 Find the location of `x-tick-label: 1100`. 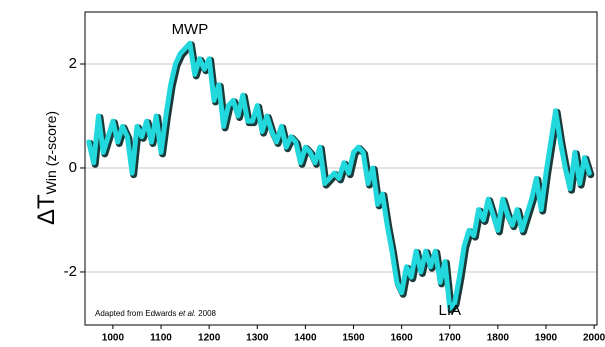

x-tick-label: 1100 is located at coordinates (161, 338).